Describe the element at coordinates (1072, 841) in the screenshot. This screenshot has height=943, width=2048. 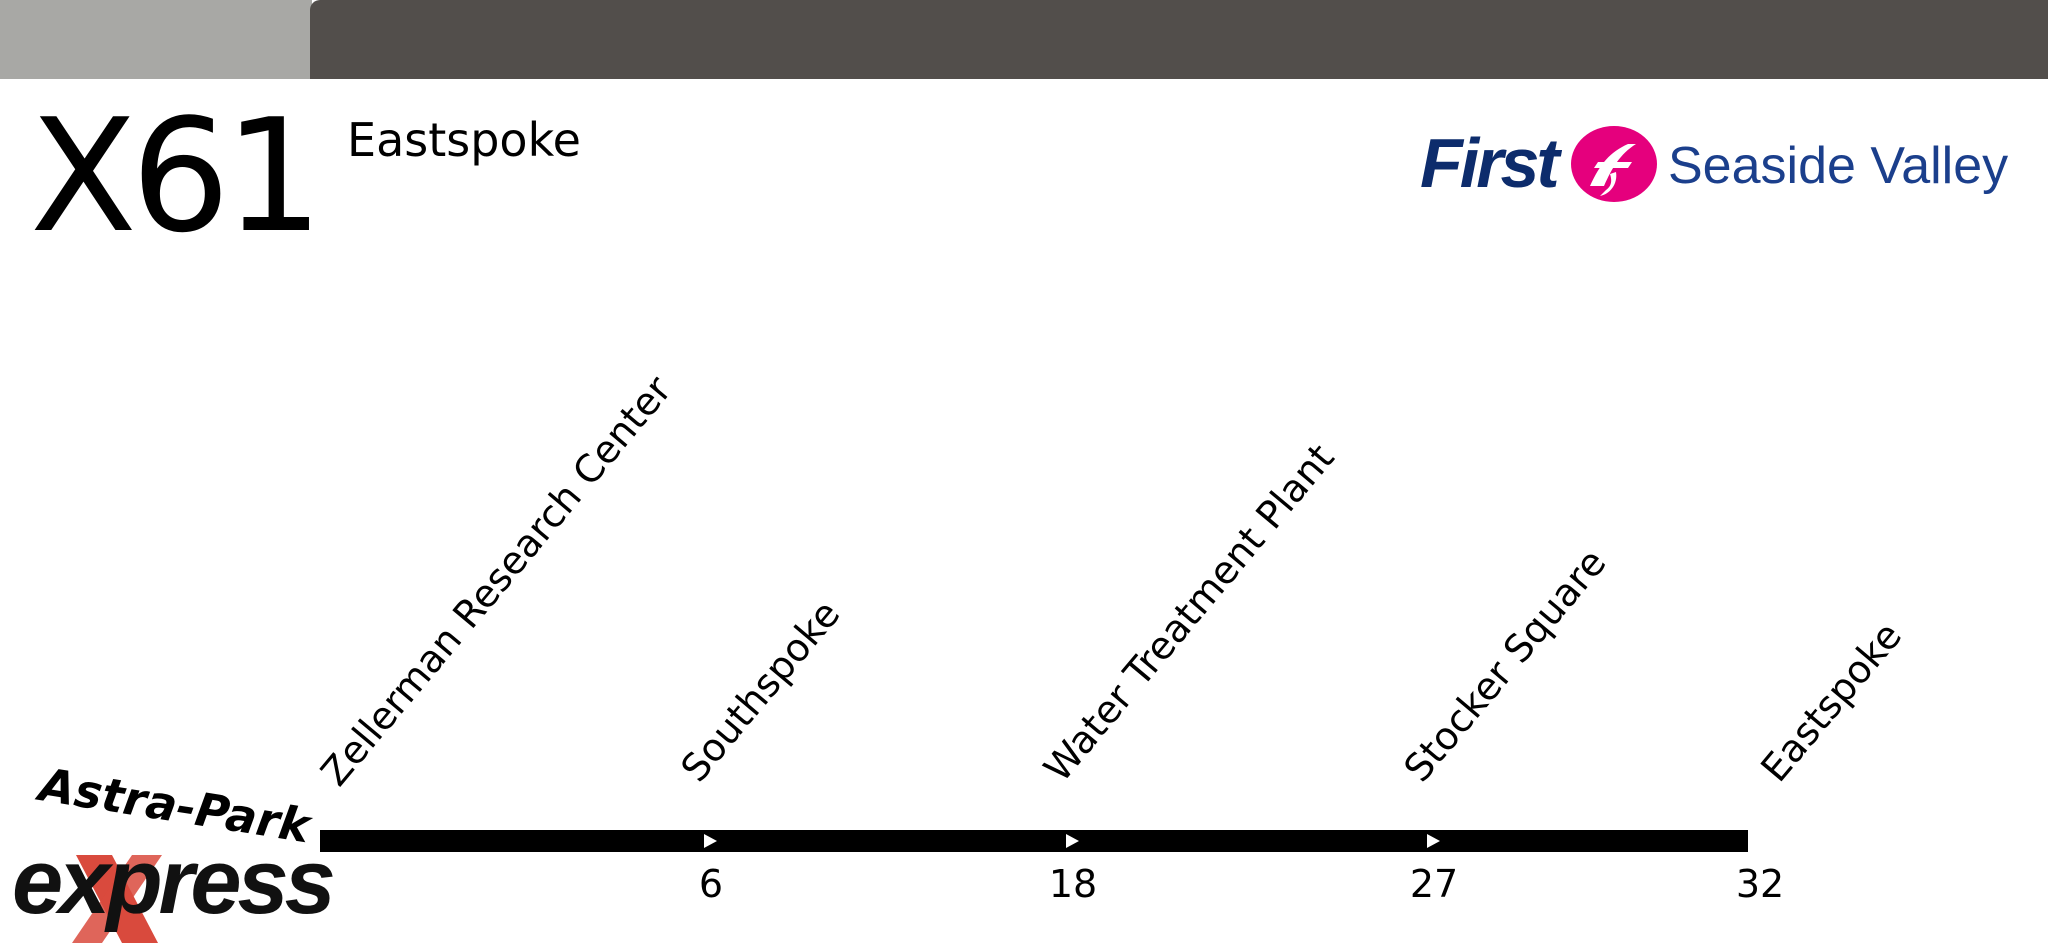
I see `stop-marker-water-treatment-plant` at that location.